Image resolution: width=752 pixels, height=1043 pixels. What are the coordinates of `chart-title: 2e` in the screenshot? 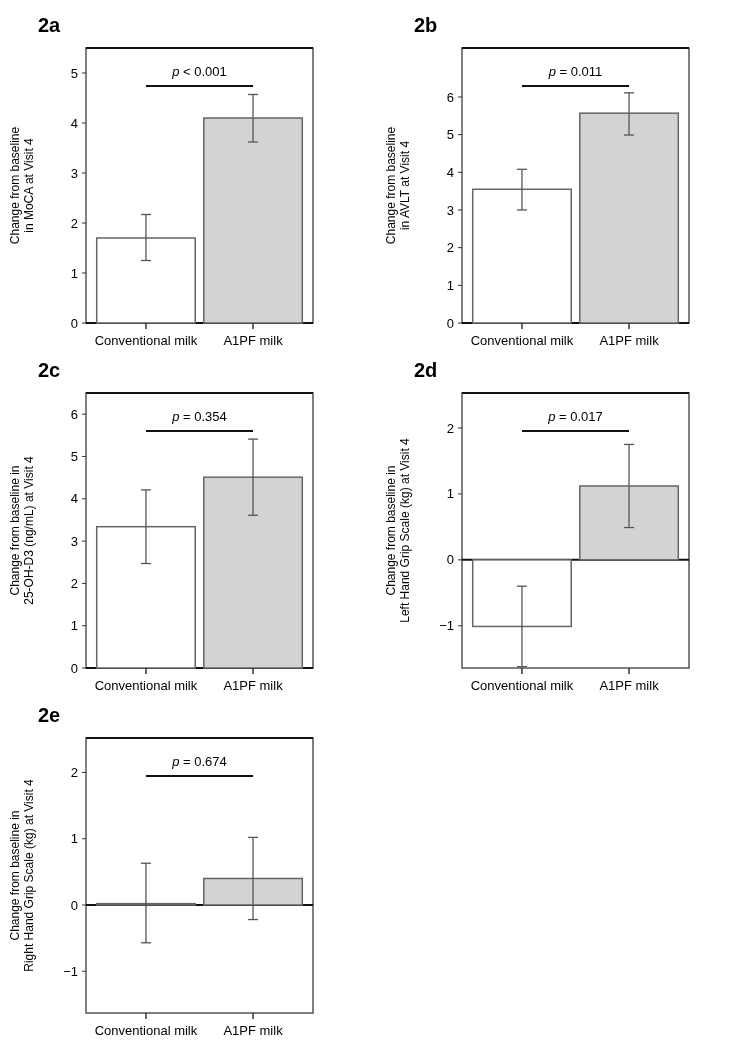 It's located at (49, 715).